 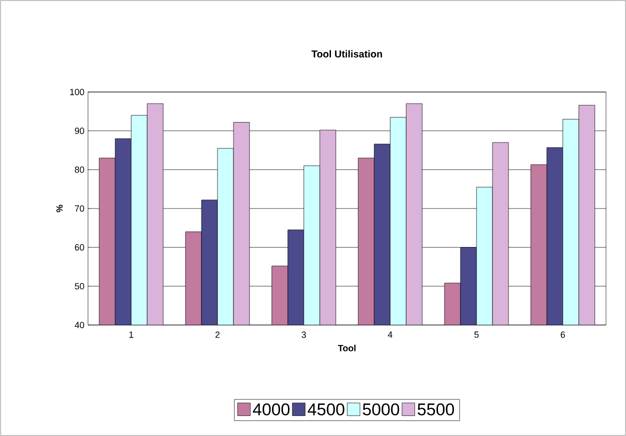 I want to click on legend-label: 5500, so click(x=436, y=409).